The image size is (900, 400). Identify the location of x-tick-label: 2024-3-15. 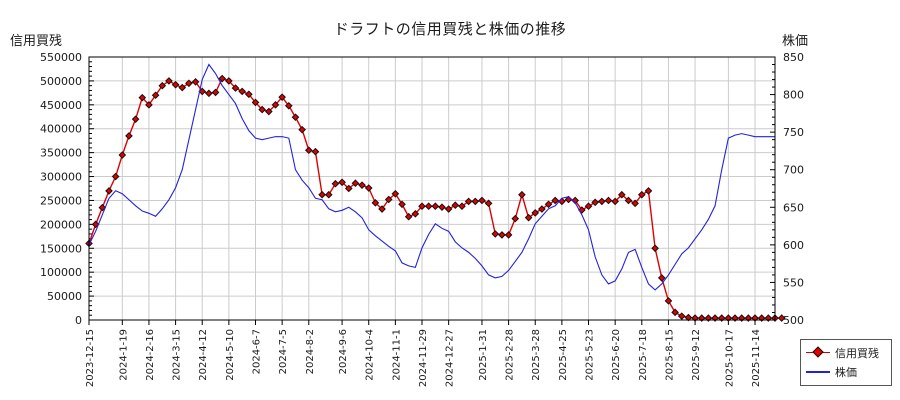
(177, 355).